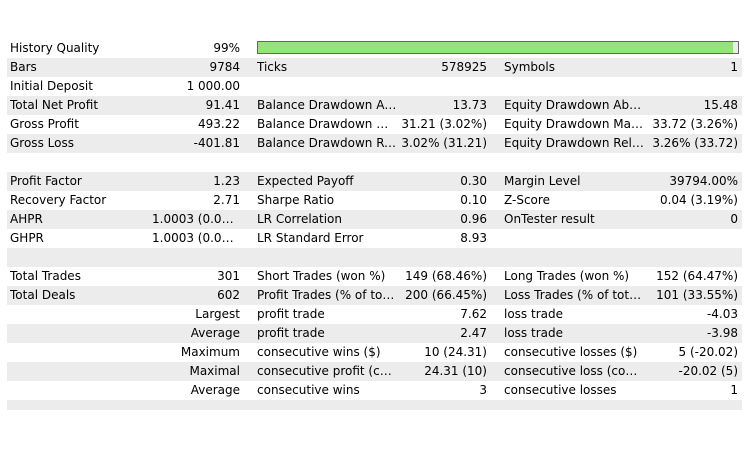  Describe the element at coordinates (720, 105) in the screenshot. I see `col3-value: 15.48` at that location.